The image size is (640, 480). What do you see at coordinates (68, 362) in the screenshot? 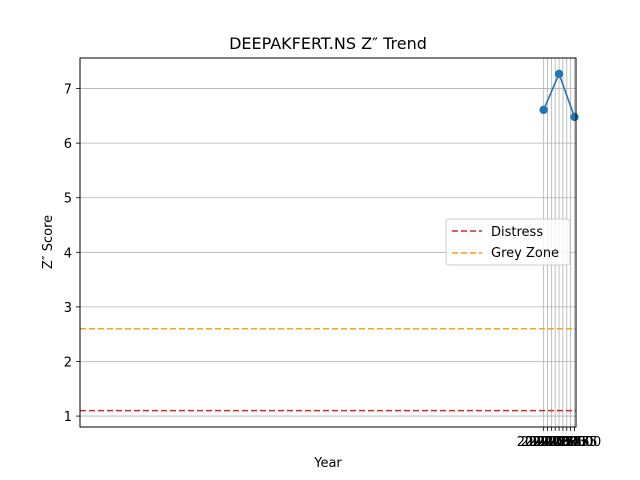
I see `y-tick-label: 2` at bounding box center [68, 362].